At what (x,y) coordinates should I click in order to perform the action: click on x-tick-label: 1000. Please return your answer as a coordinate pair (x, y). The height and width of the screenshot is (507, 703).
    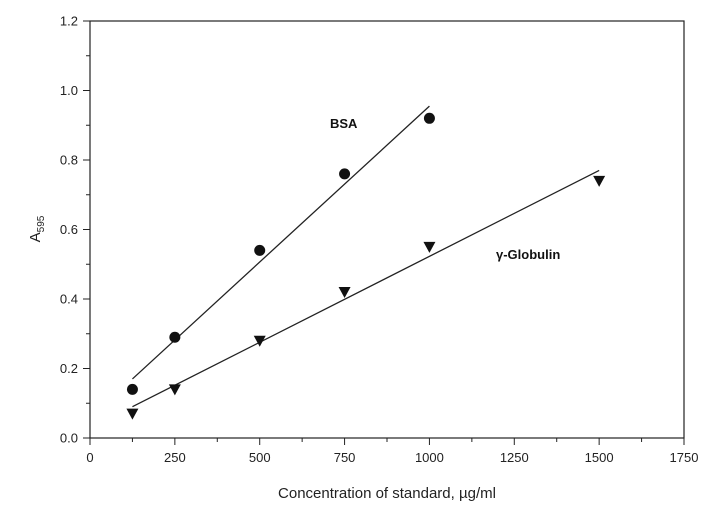
    Looking at the image, I should click on (429, 457).